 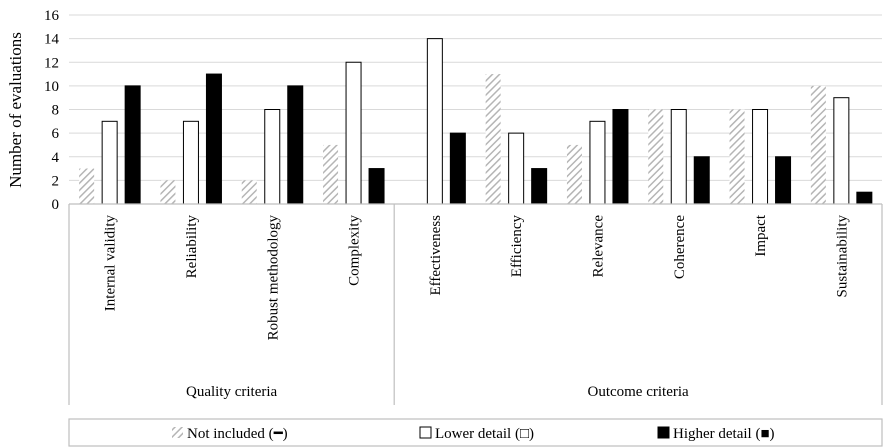 What do you see at coordinates (761, 235) in the screenshot?
I see `category-label: Impact` at bounding box center [761, 235].